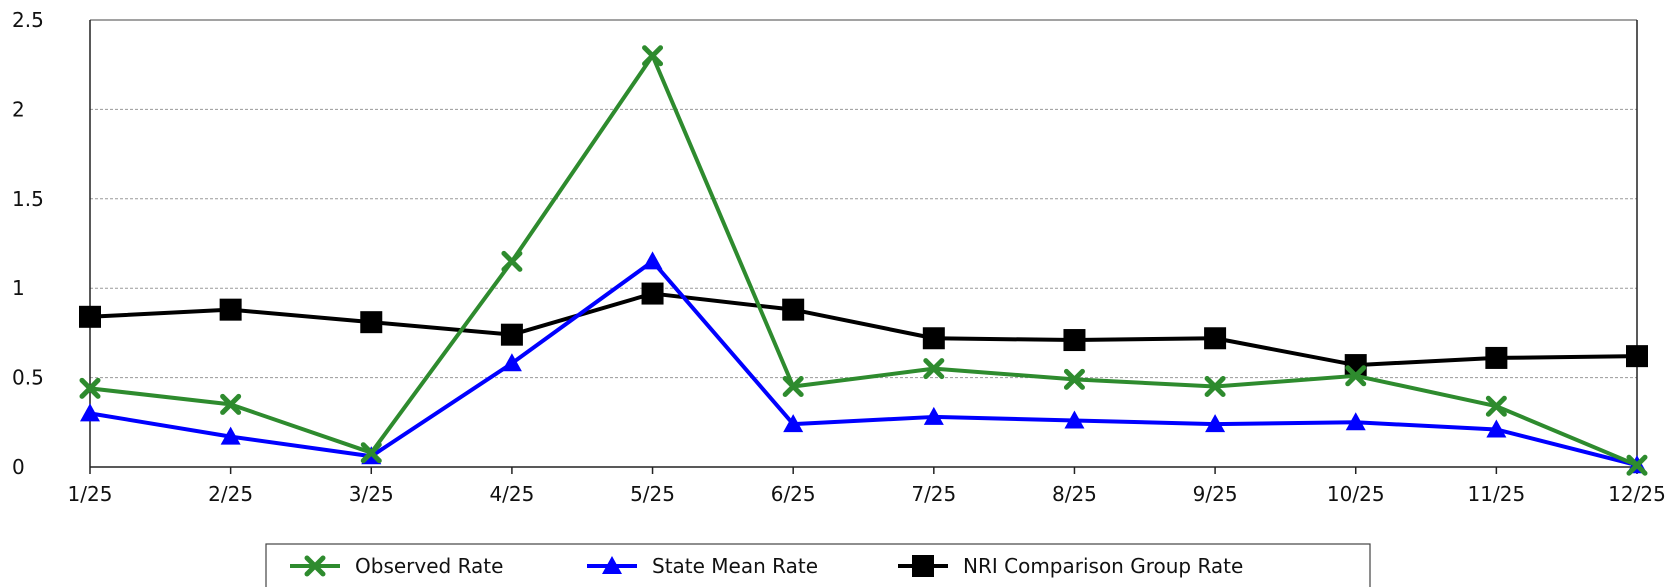 This screenshot has width=1678, height=587. I want to click on x-tick-label: 10/25, so click(1356, 494).